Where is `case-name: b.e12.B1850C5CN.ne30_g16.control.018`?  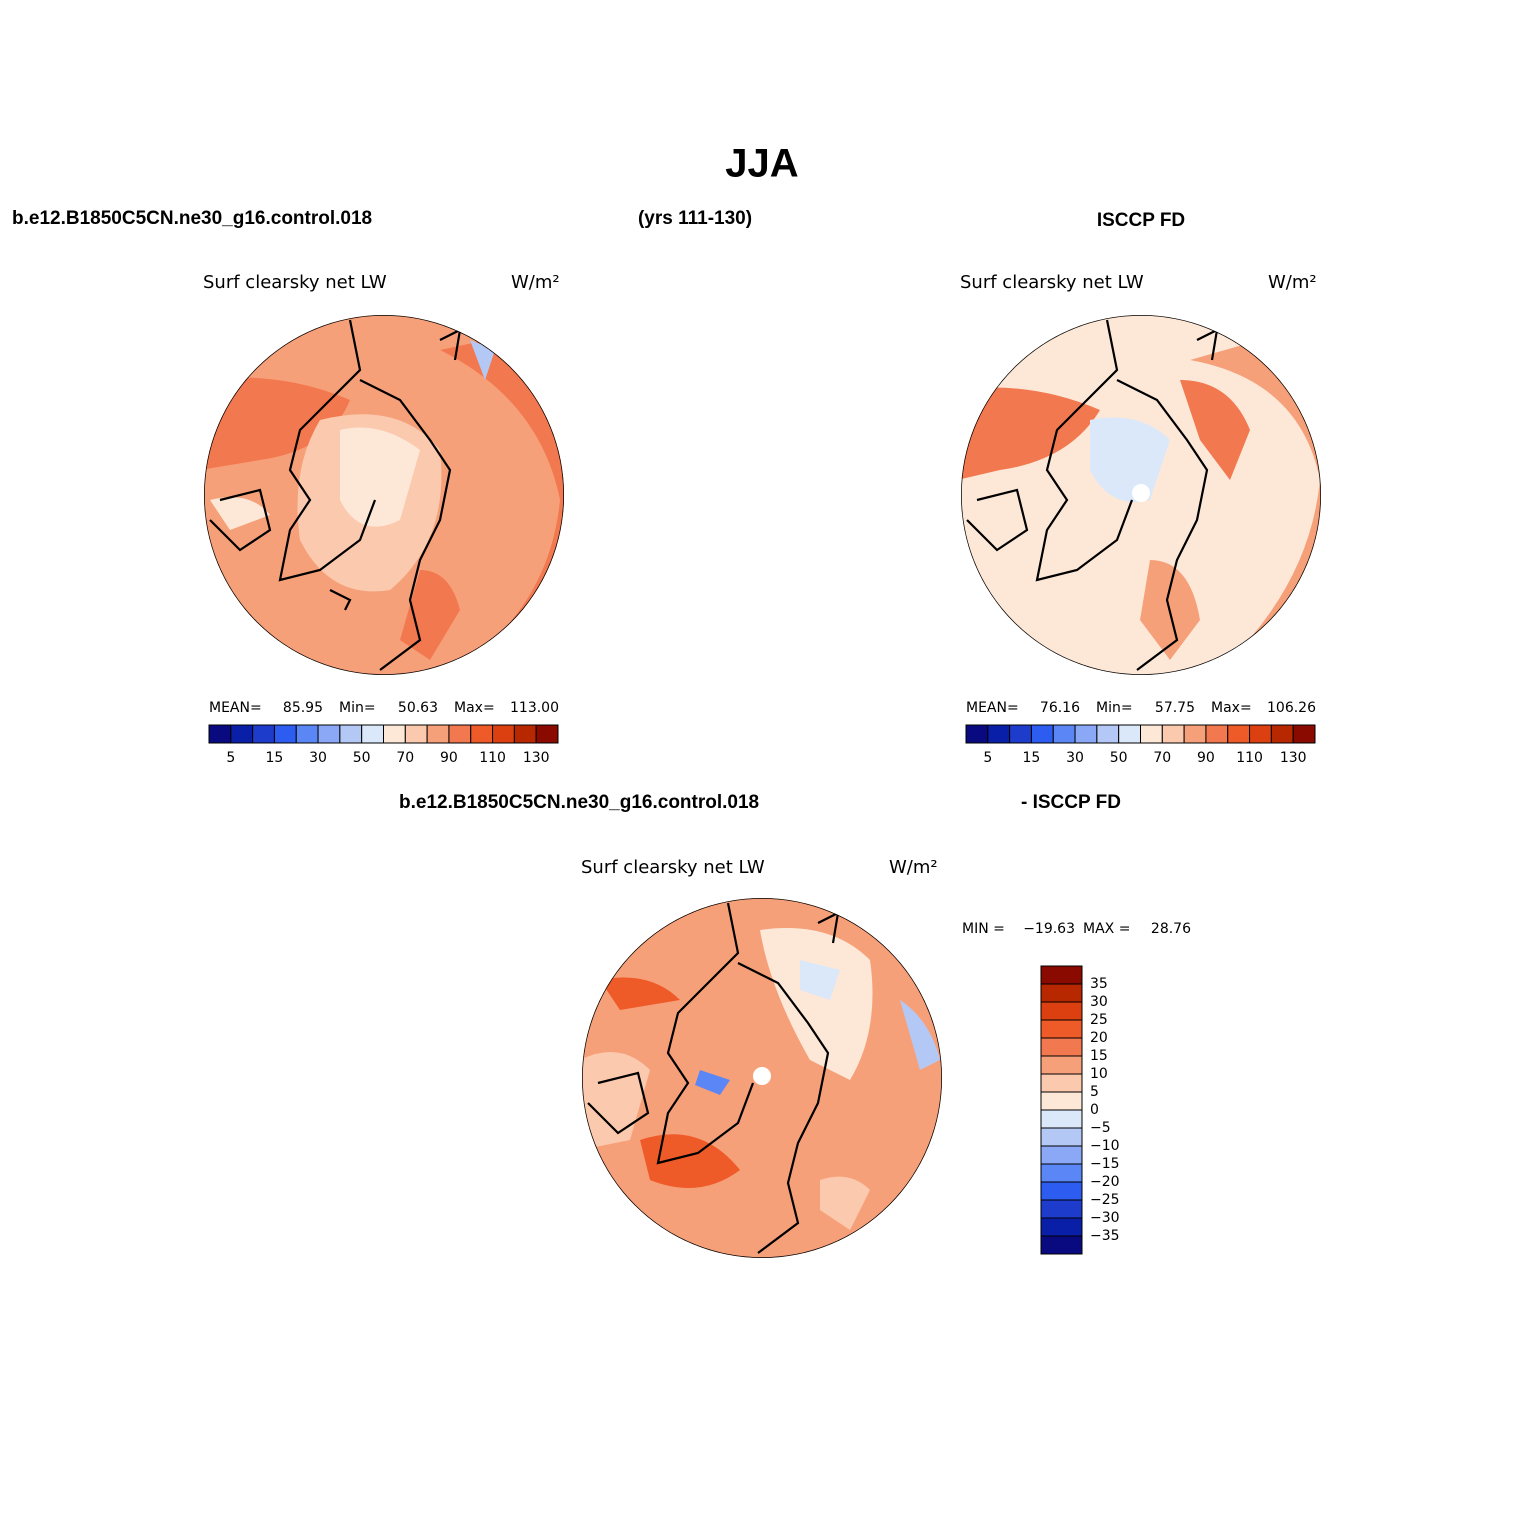 case-name: b.e12.B1850C5CN.ne30_g16.control.018 is located at coordinates (192, 218).